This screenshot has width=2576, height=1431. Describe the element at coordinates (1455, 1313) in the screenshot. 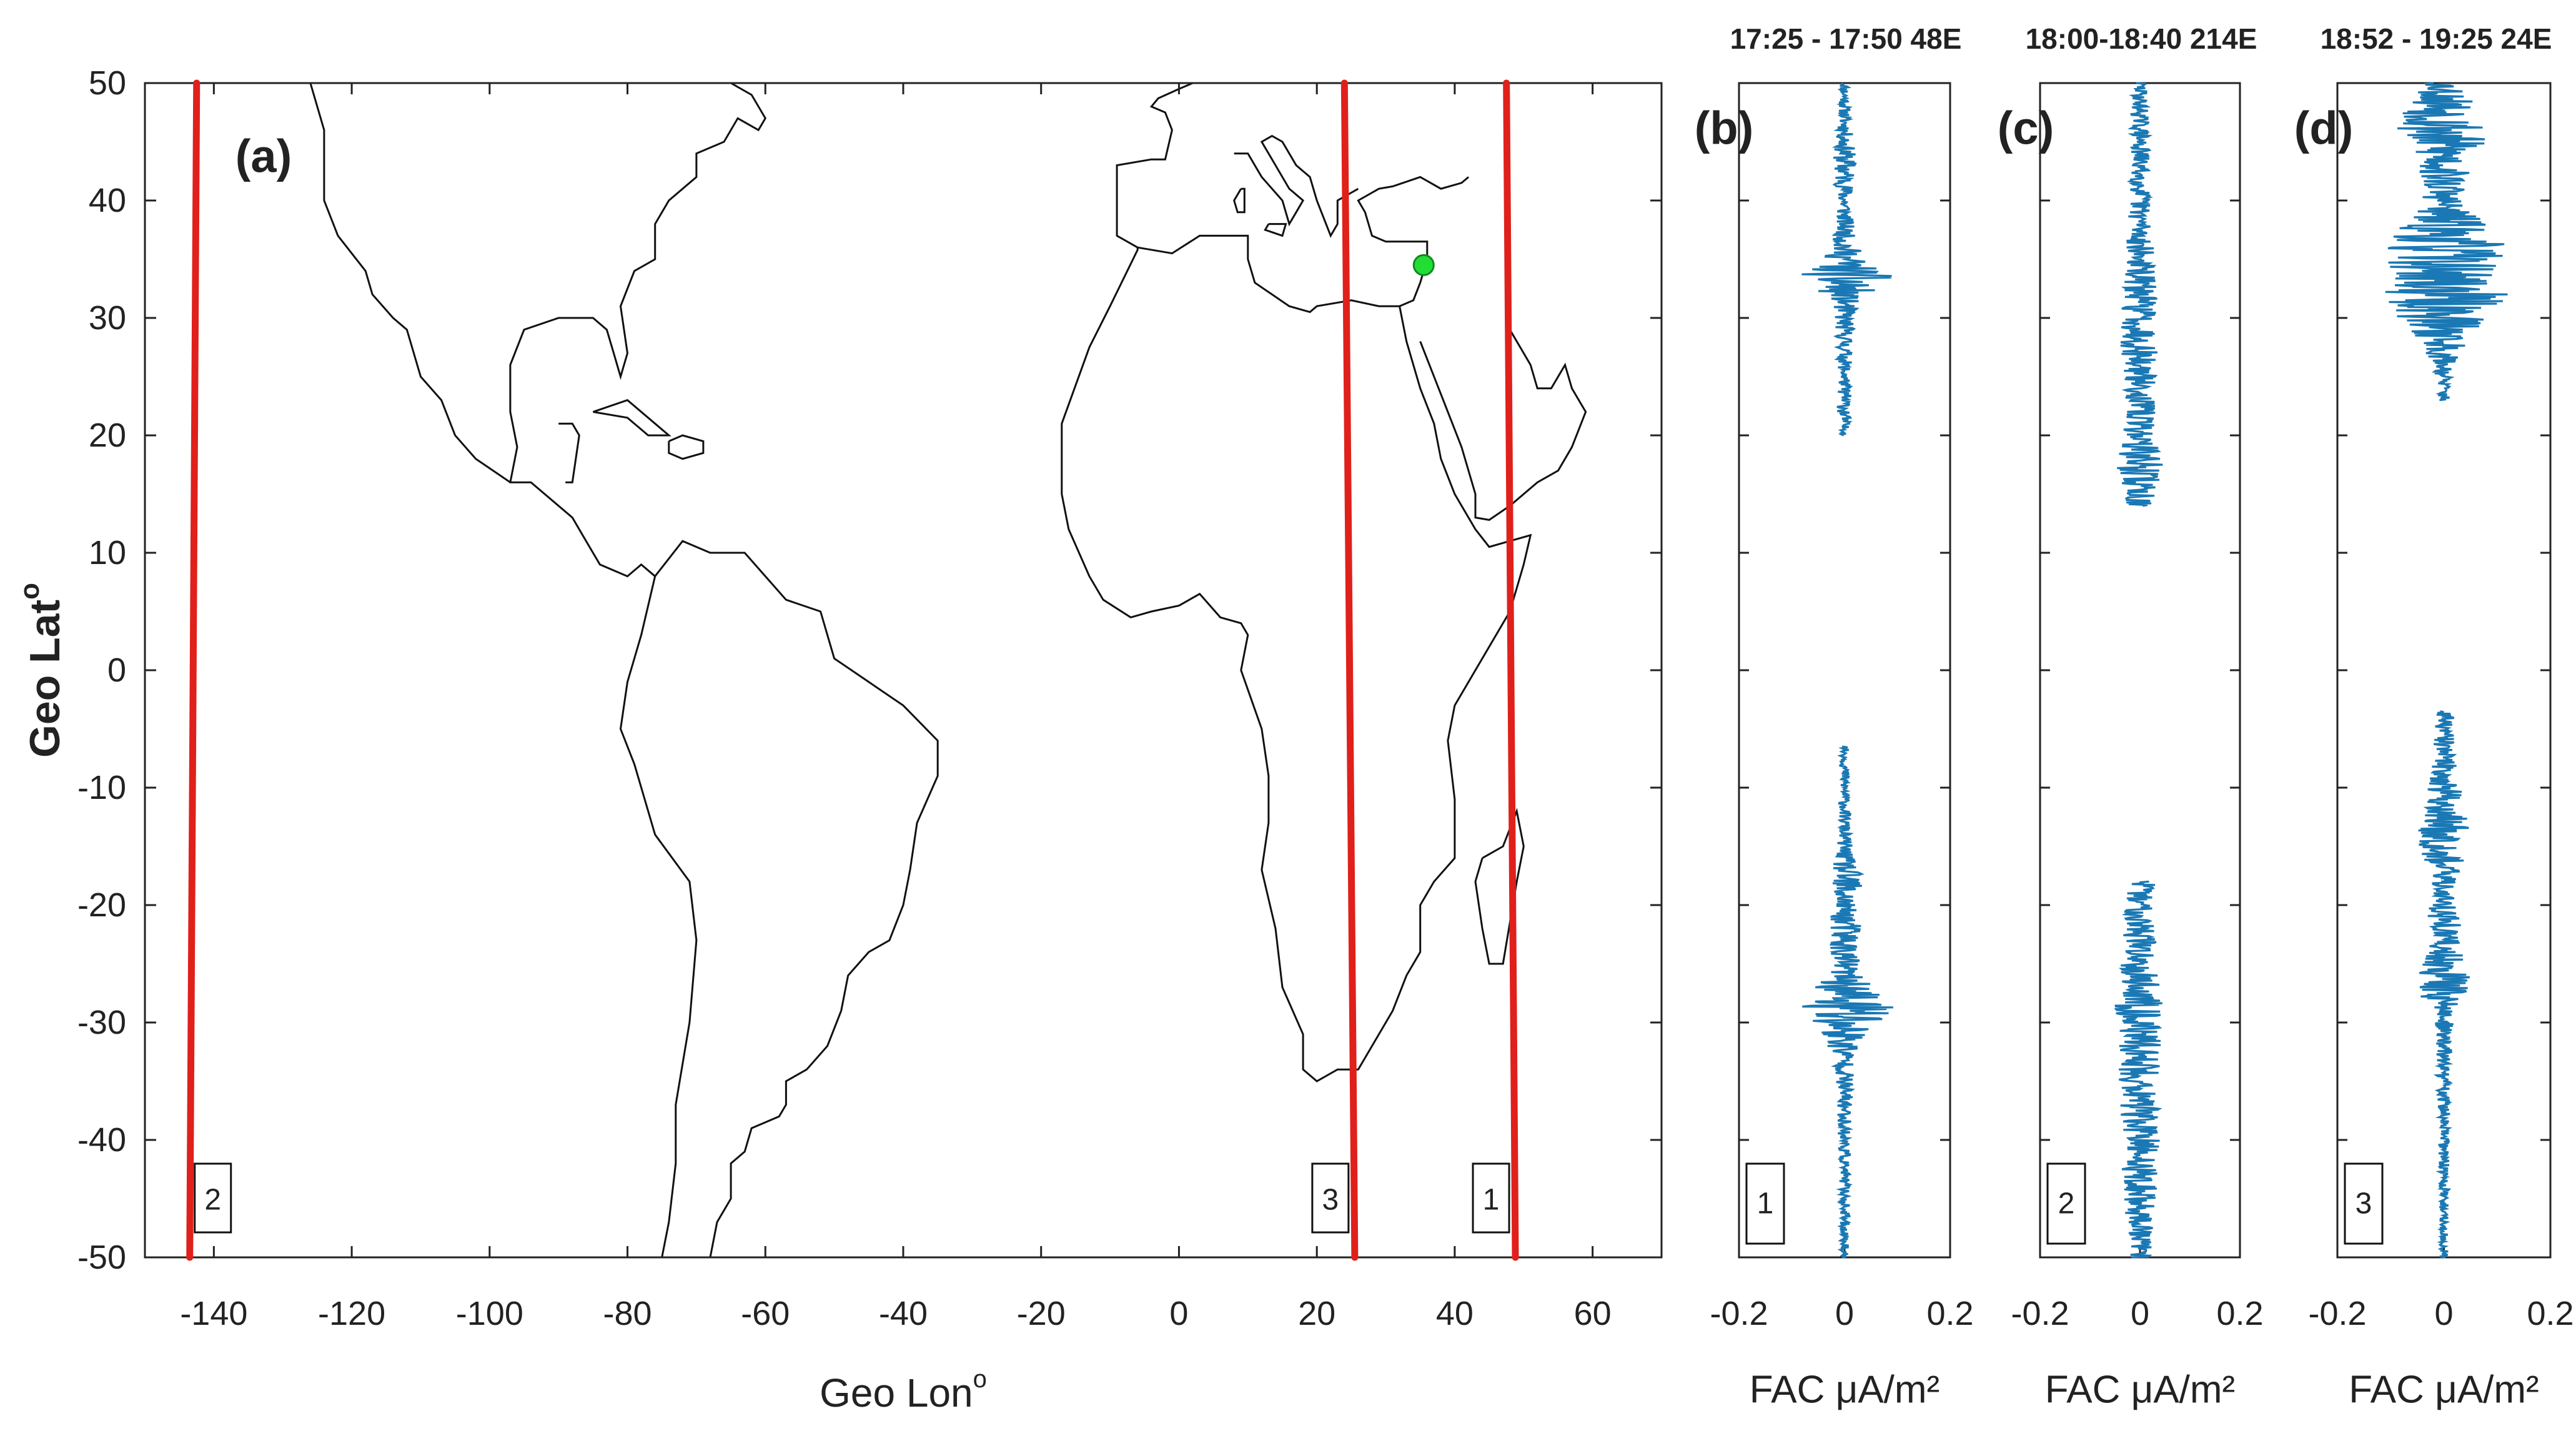

I see `x-tick-label: 40` at that location.